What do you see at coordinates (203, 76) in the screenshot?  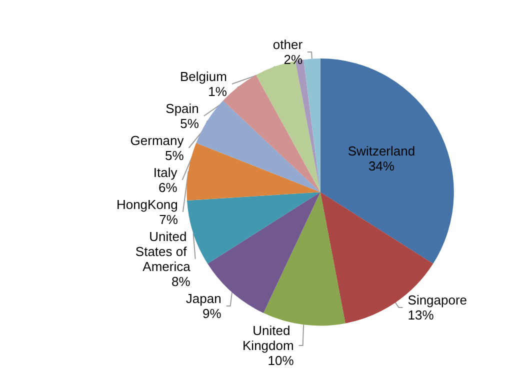 I see `slice-label: Belgium` at bounding box center [203, 76].